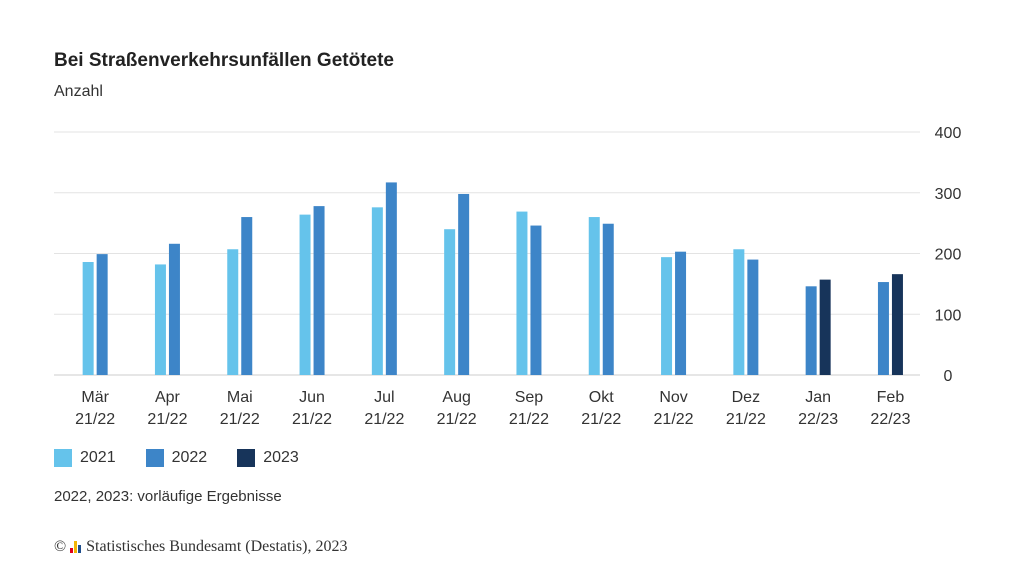 The width and height of the screenshot is (1024, 576). I want to click on legend-swatch-2023, so click(246, 458).